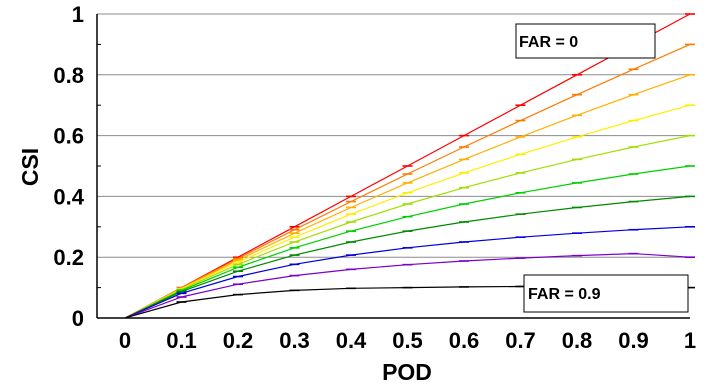 This screenshot has width=709, height=387. I want to click on y-tick-label: 0, so click(78, 318).